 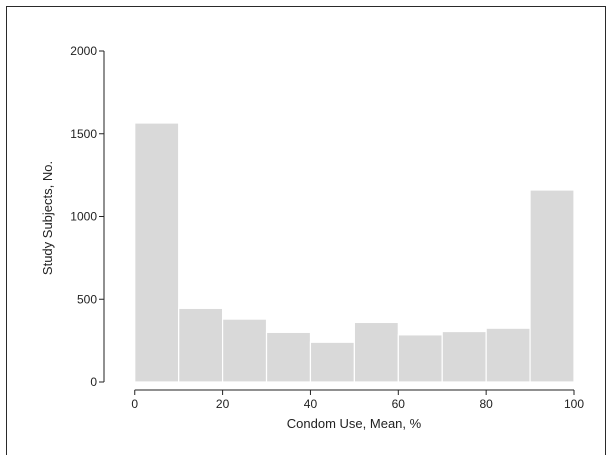 What do you see at coordinates (486, 404) in the screenshot?
I see `x-tick-label-80: 80` at bounding box center [486, 404].